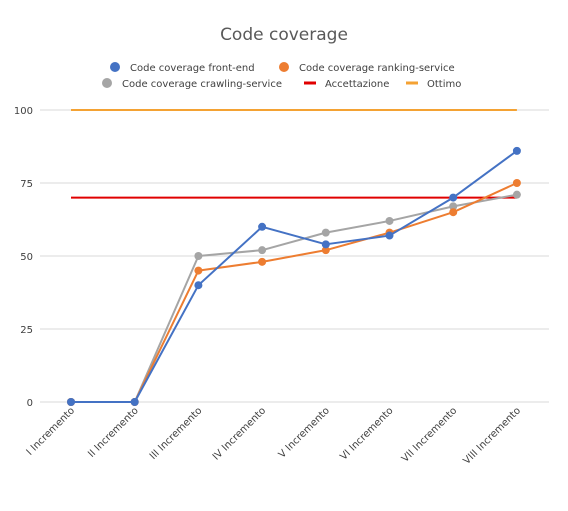 This screenshot has height=511, width=568. I want to click on legend-item: Code coverage ranking-service, so click(367, 68).